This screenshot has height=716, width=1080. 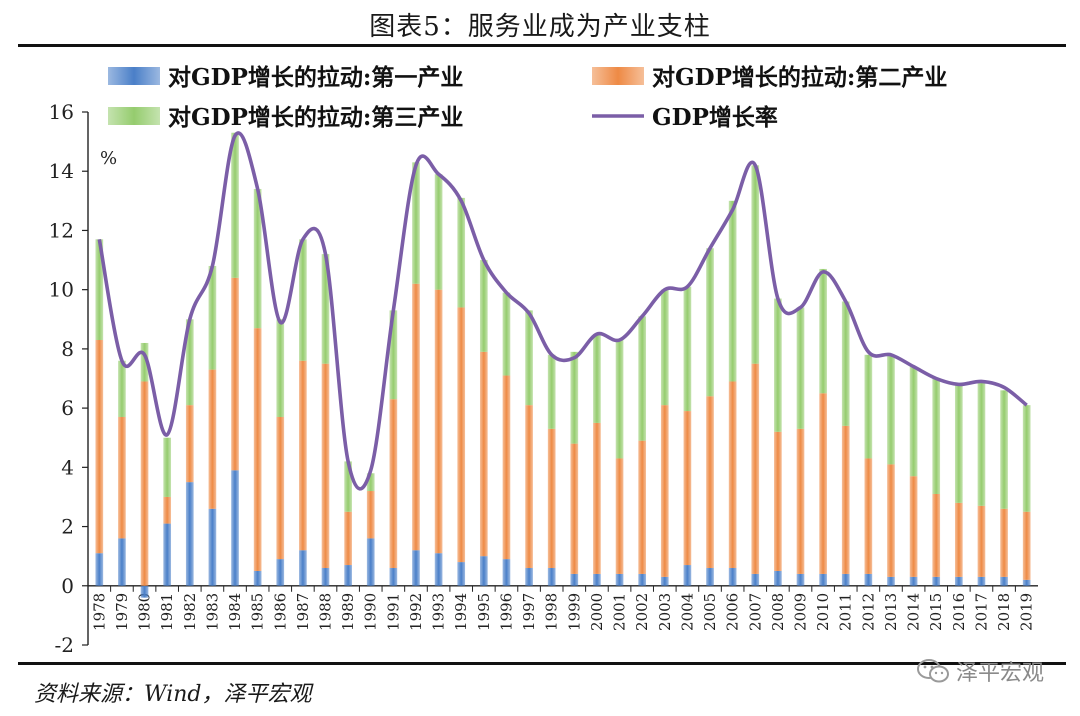 I want to click on x-tick-label: 1995, so click(x=484, y=612).